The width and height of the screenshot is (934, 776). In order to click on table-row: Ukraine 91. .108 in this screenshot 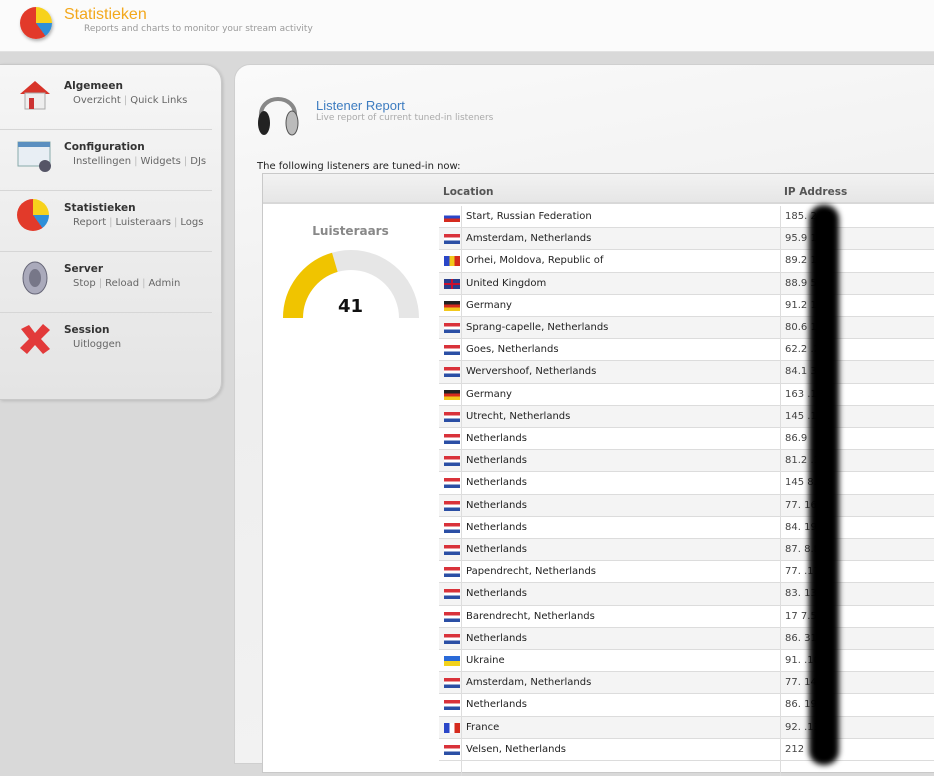, I will do `click(686, 661)`.